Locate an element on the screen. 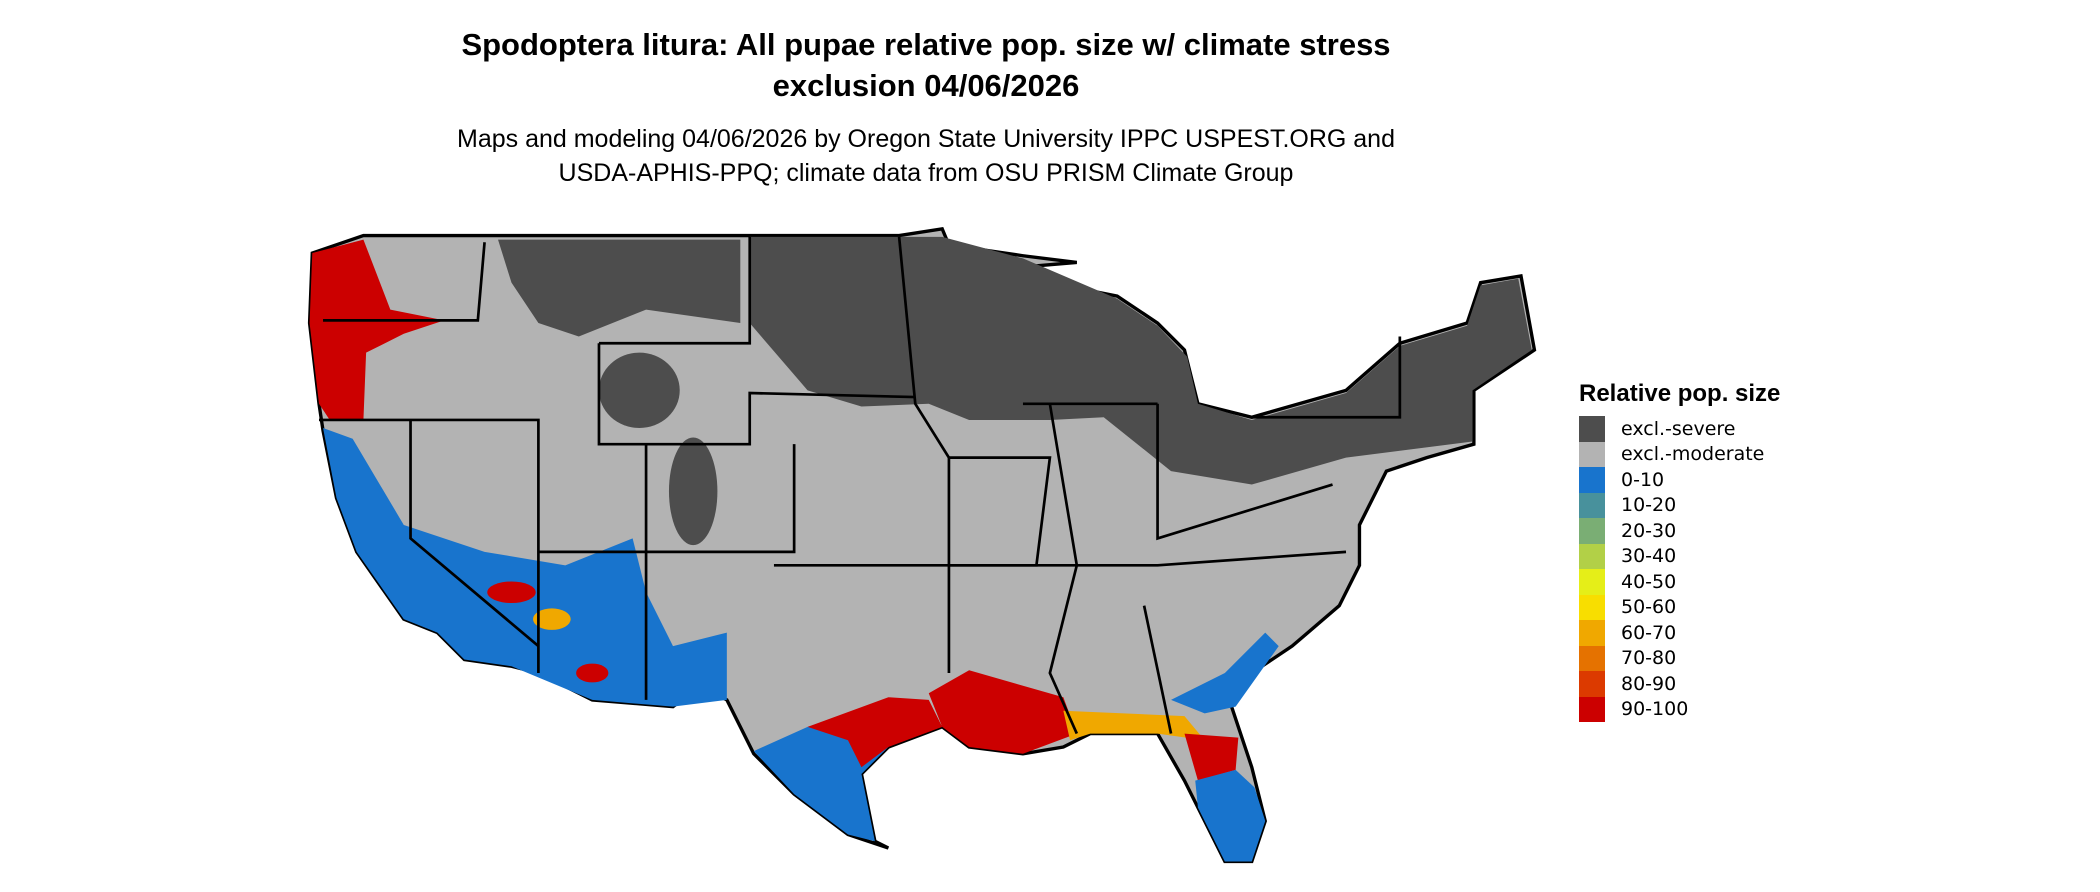  region-low-atlantic is located at coordinates (1225, 673).